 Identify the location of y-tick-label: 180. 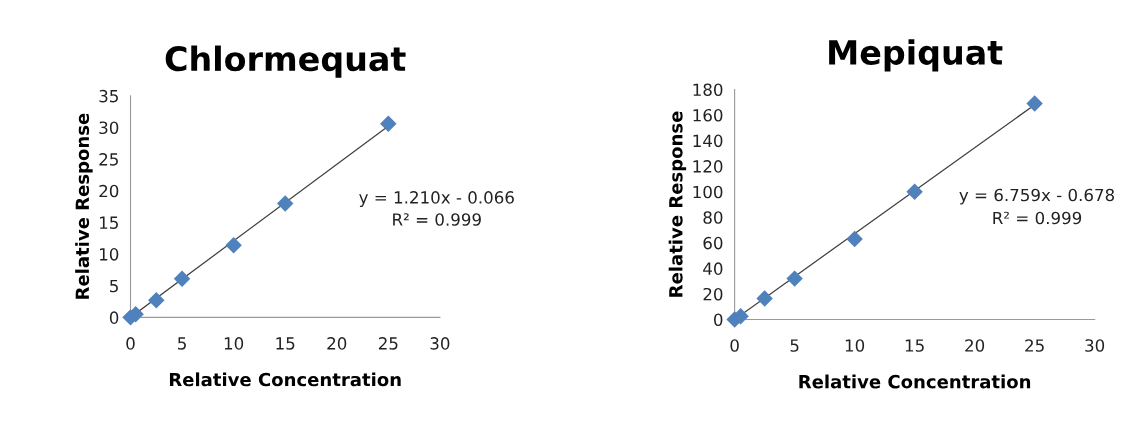
(708, 90).